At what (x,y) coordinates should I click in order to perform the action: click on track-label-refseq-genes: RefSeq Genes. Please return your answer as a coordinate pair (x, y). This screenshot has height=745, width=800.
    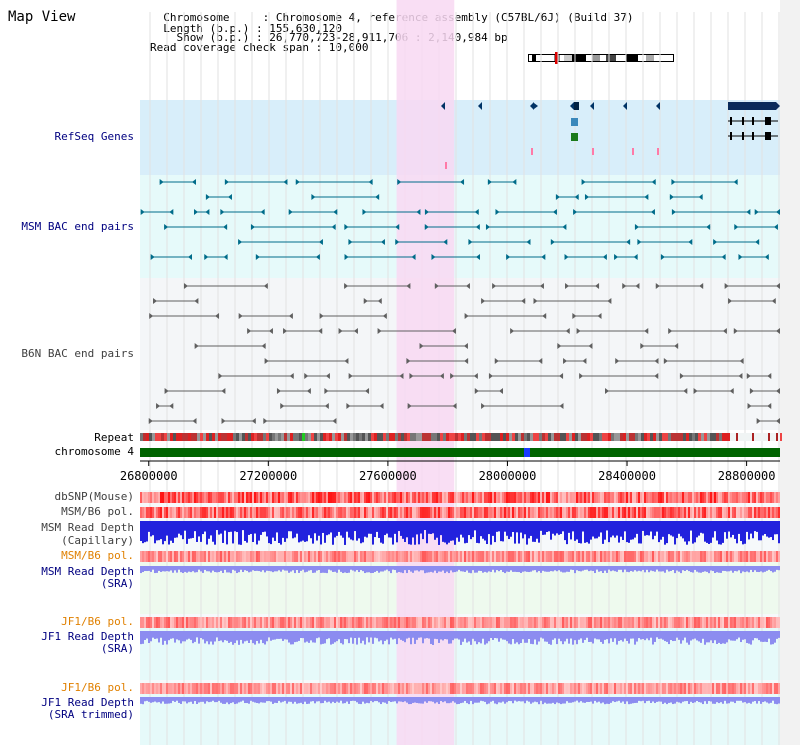
    Looking at the image, I should click on (94, 136).